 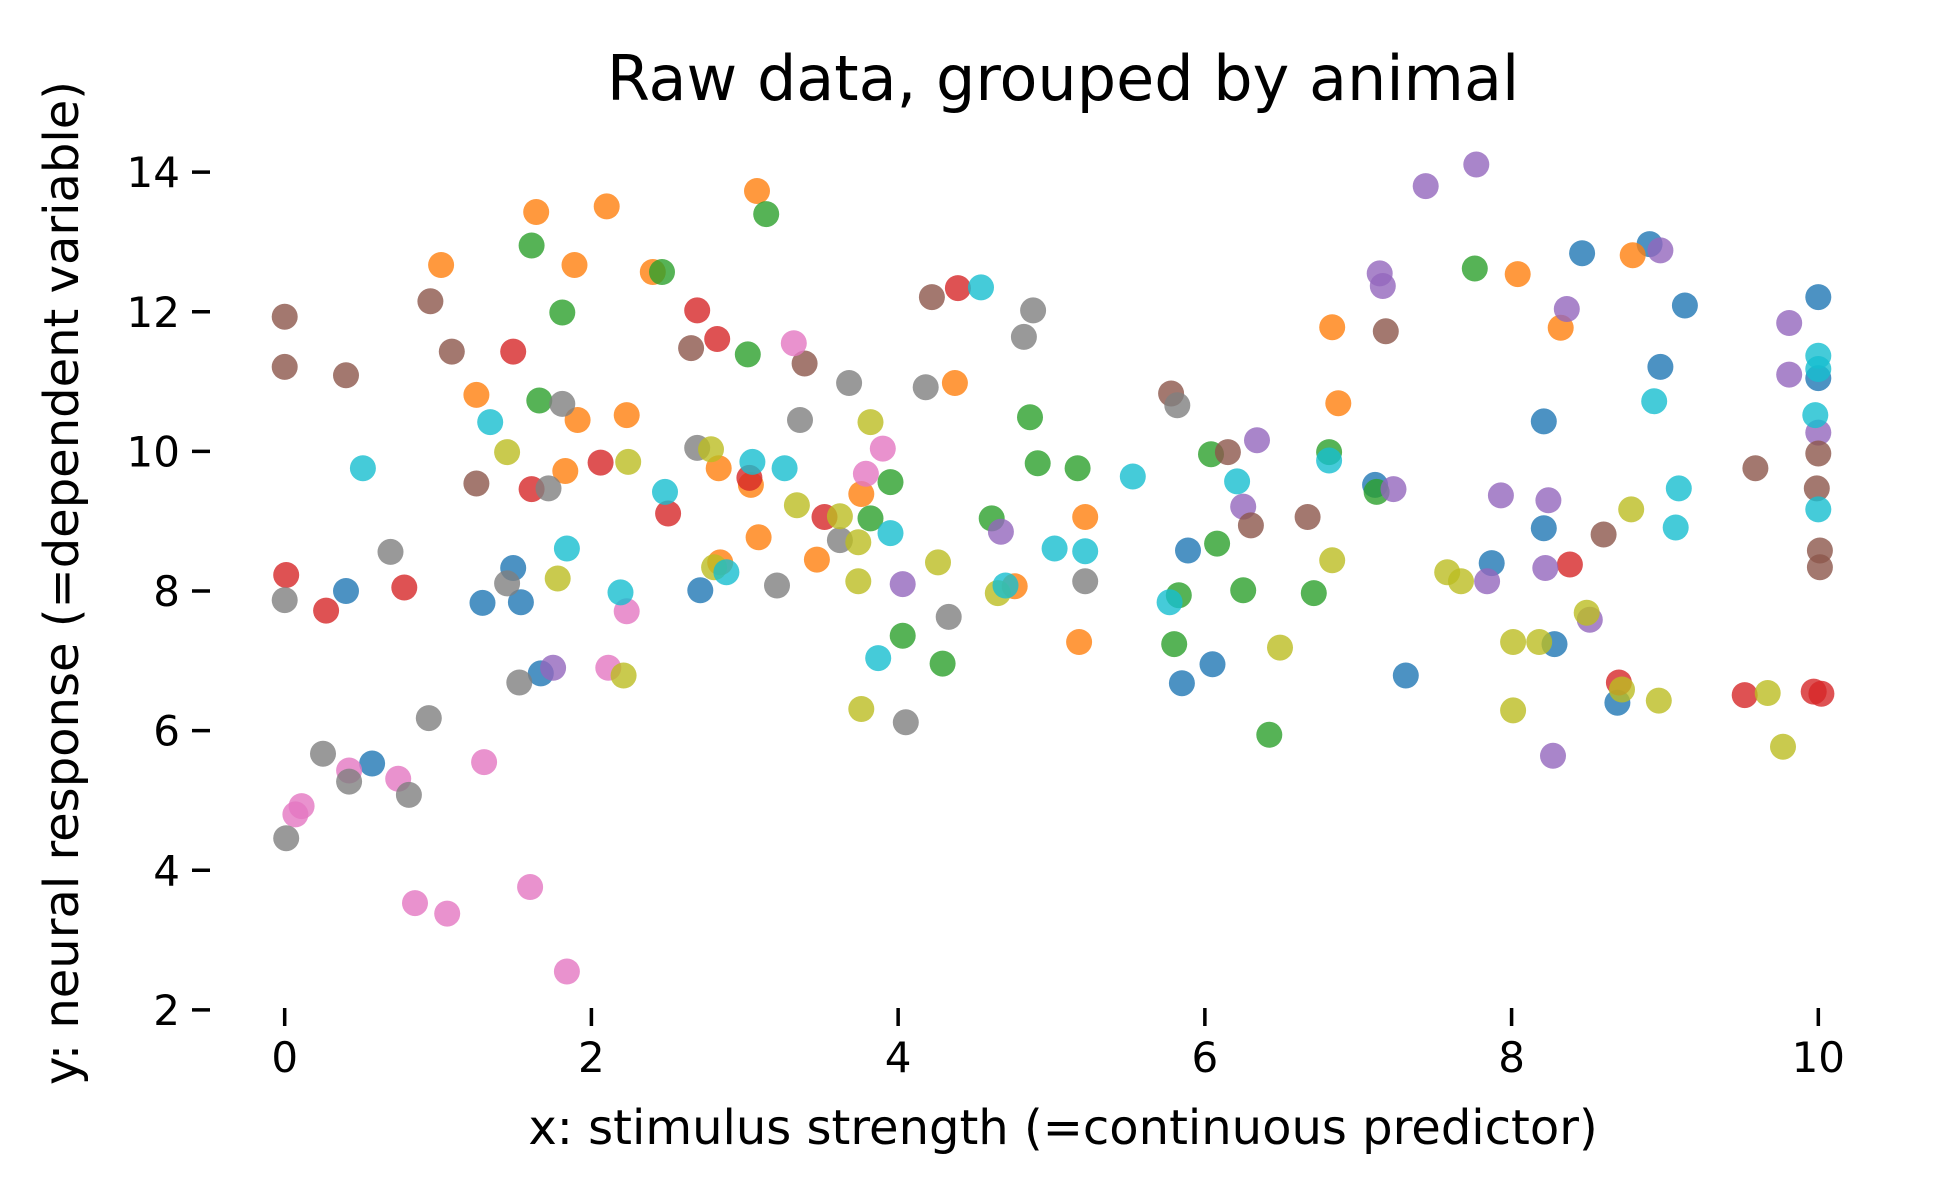 I want to click on y-tick-label: 2, so click(x=166, y=1010).